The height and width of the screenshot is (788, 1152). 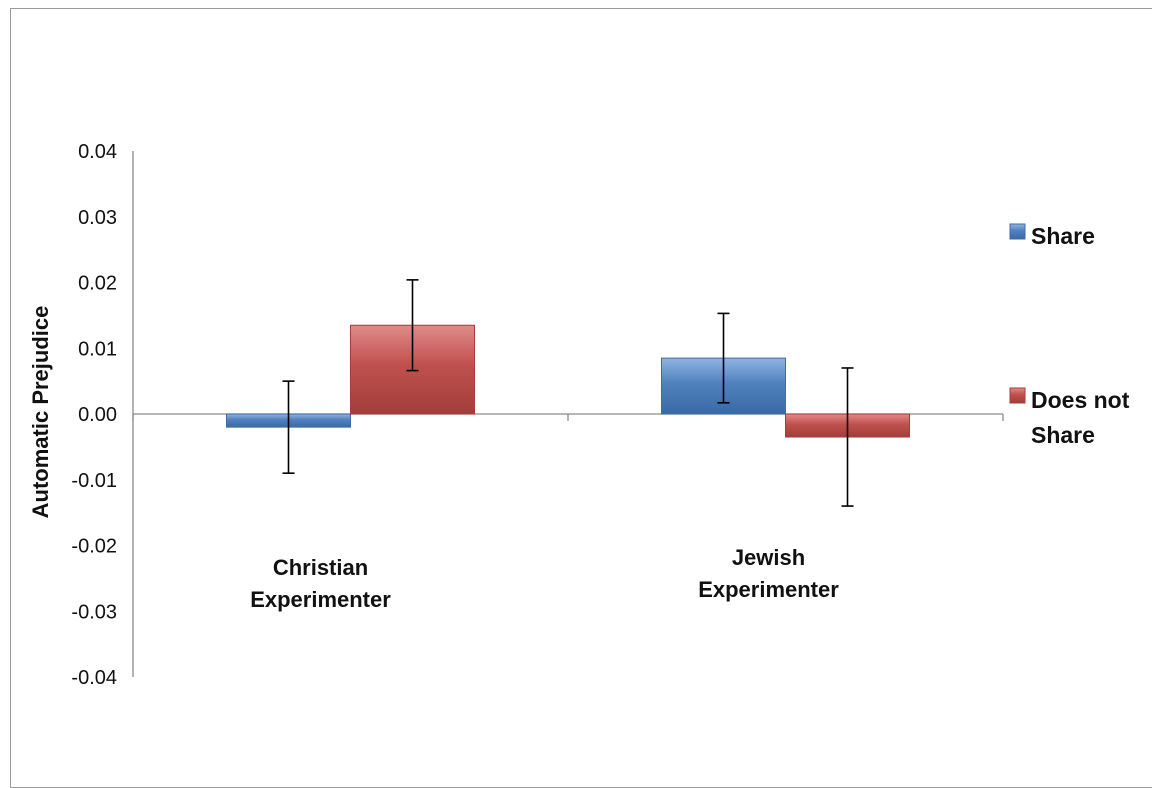 What do you see at coordinates (94, 481) in the screenshot?
I see `y-tick-label: -0.01` at bounding box center [94, 481].